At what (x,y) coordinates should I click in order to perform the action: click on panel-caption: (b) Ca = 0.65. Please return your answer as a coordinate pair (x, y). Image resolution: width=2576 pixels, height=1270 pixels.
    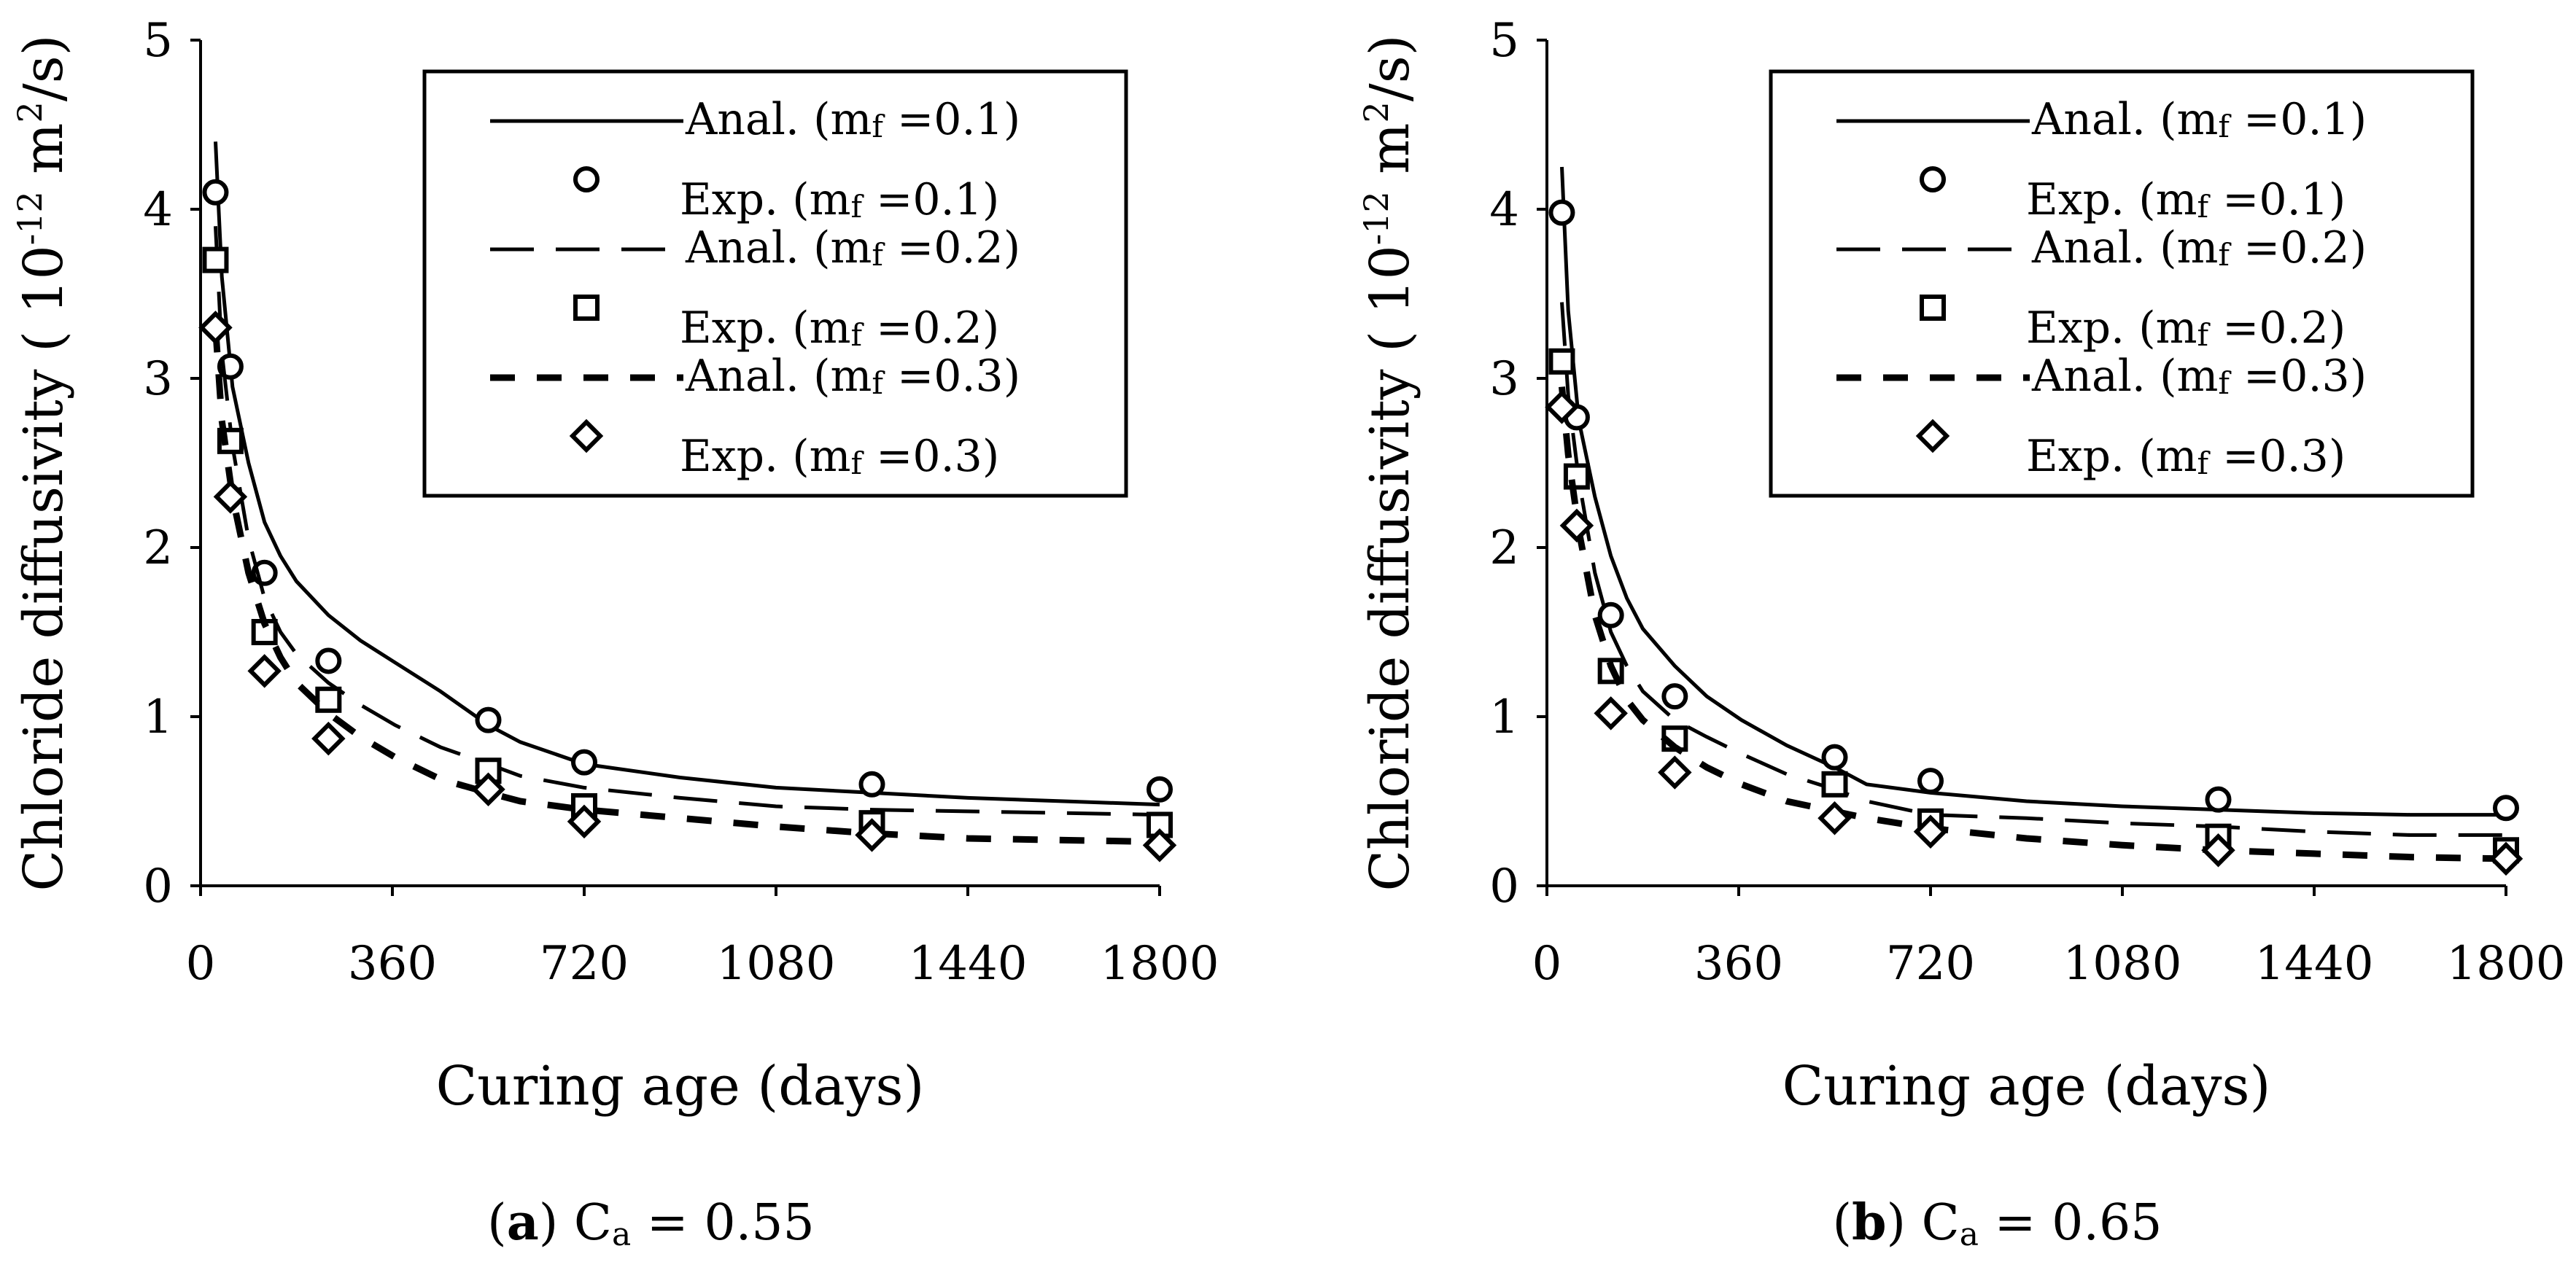
    Looking at the image, I should click on (1997, 1223).